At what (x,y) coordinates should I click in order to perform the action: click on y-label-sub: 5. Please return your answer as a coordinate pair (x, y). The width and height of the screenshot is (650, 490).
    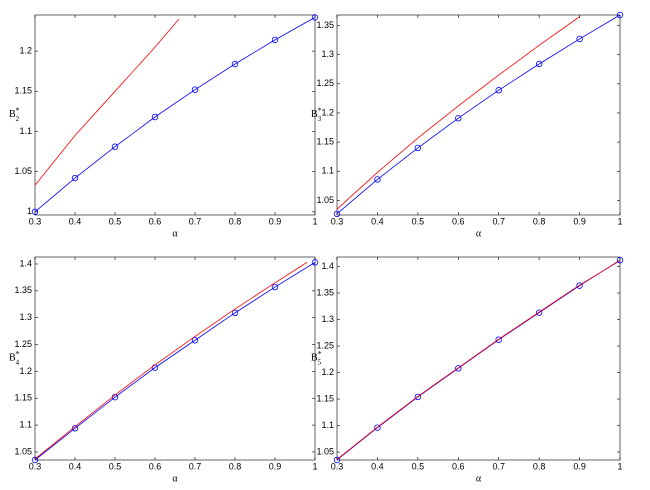
    Looking at the image, I should click on (320, 362).